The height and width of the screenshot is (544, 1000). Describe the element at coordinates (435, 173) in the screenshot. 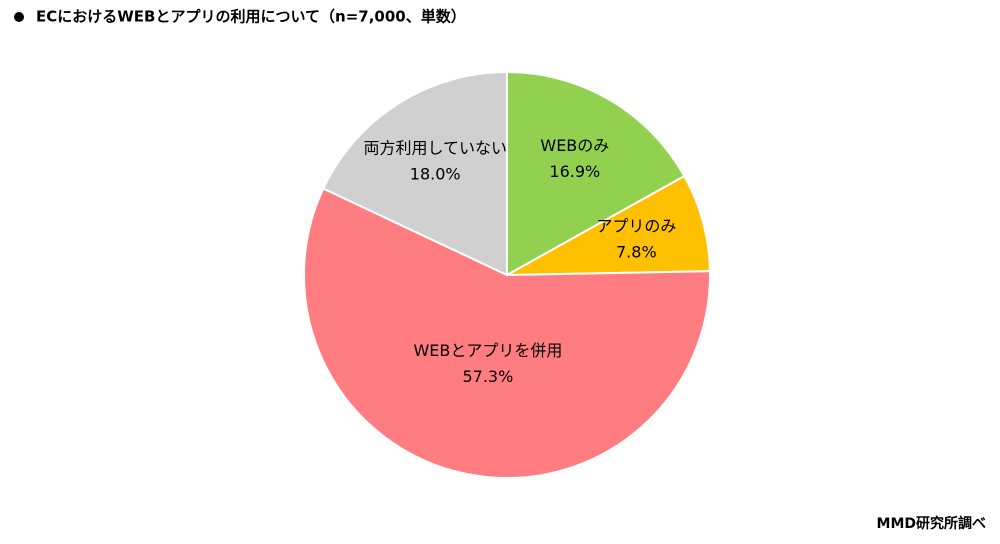

I see `slice-value-label: 18.0%` at that location.